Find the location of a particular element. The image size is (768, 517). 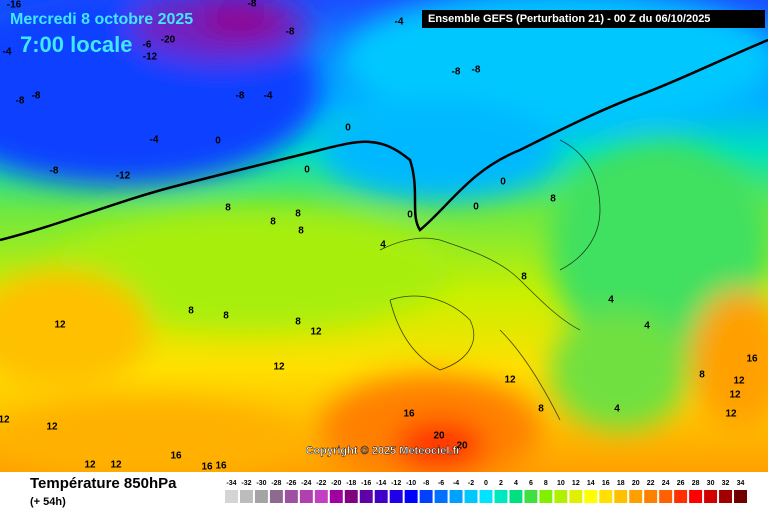

model-banner is located at coordinates (593, 19).